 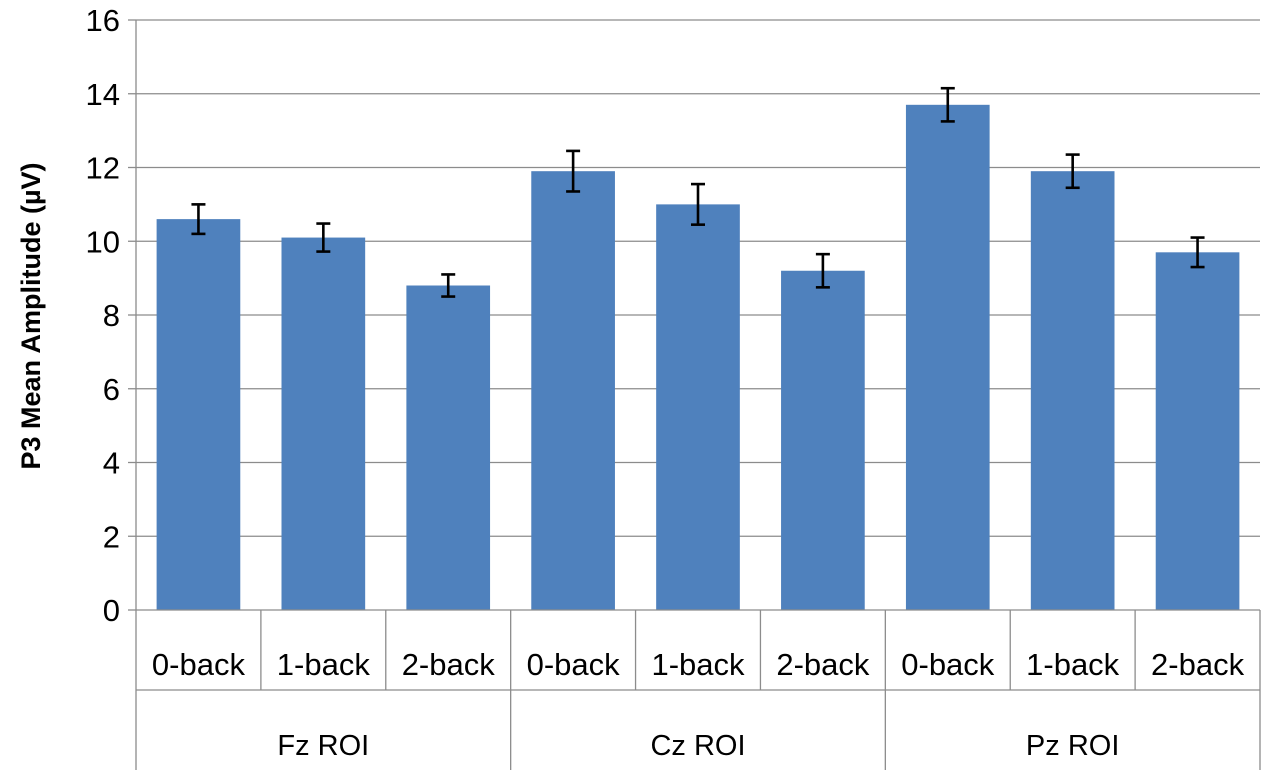 What do you see at coordinates (698, 407) in the screenshot?
I see `bar-cz-roi-1-back` at bounding box center [698, 407].